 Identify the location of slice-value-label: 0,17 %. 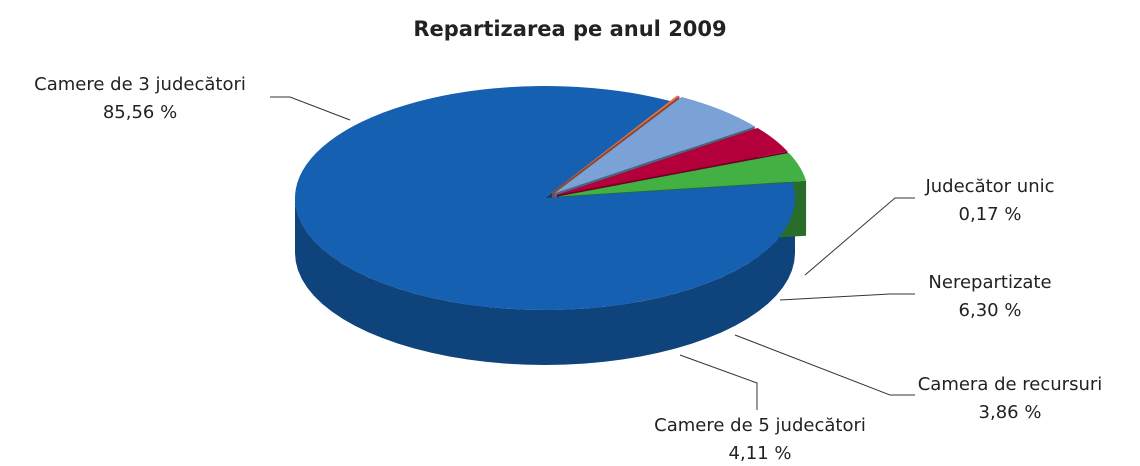
(990, 214).